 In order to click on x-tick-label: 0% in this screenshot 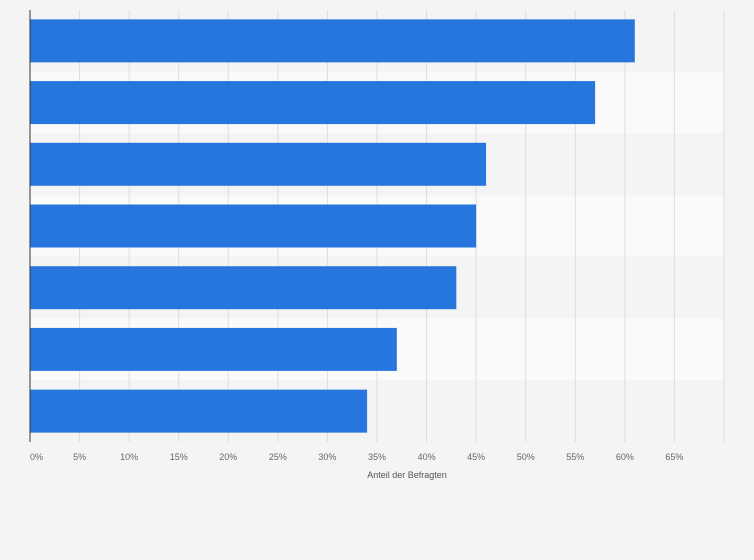, I will do `click(36, 457)`.